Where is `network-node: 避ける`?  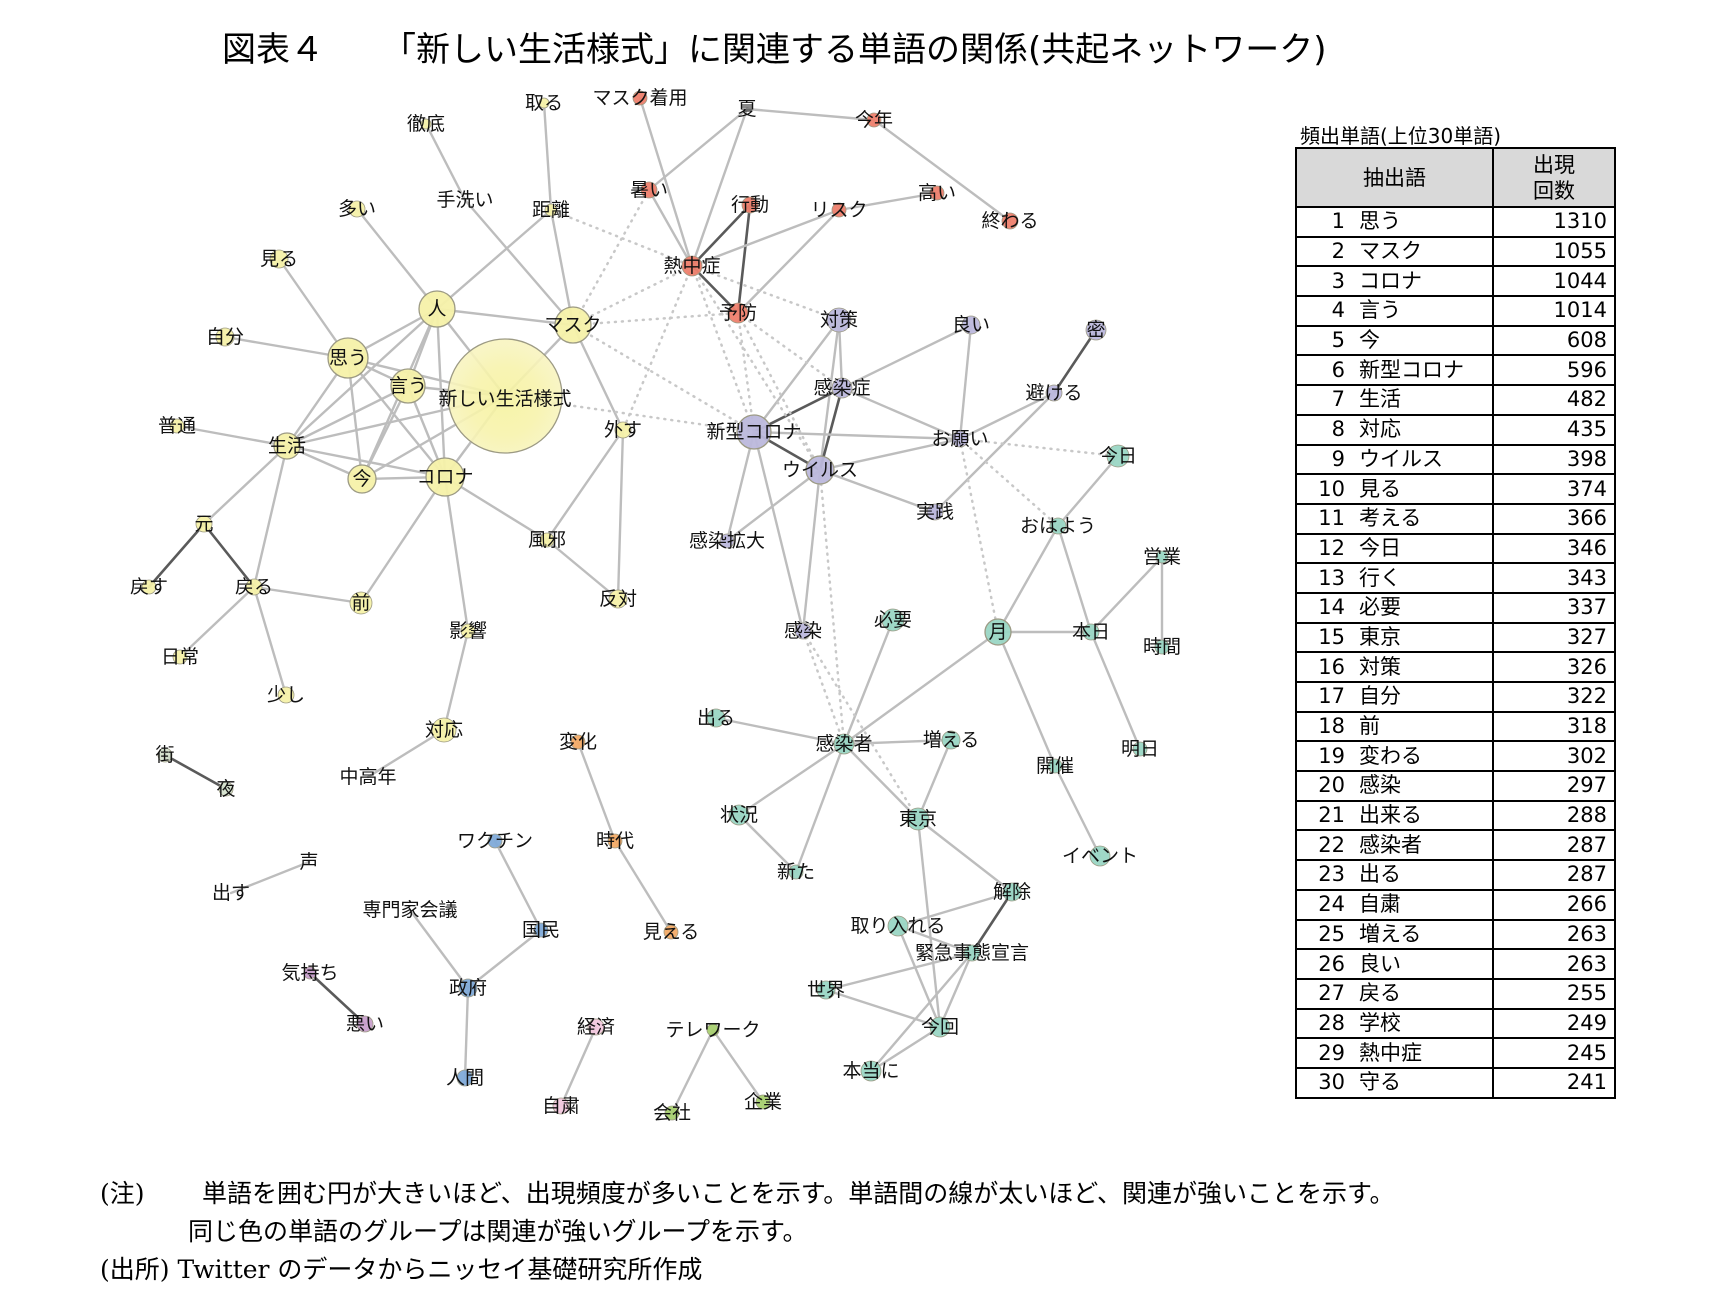
network-node: 避ける is located at coordinates (1053, 393).